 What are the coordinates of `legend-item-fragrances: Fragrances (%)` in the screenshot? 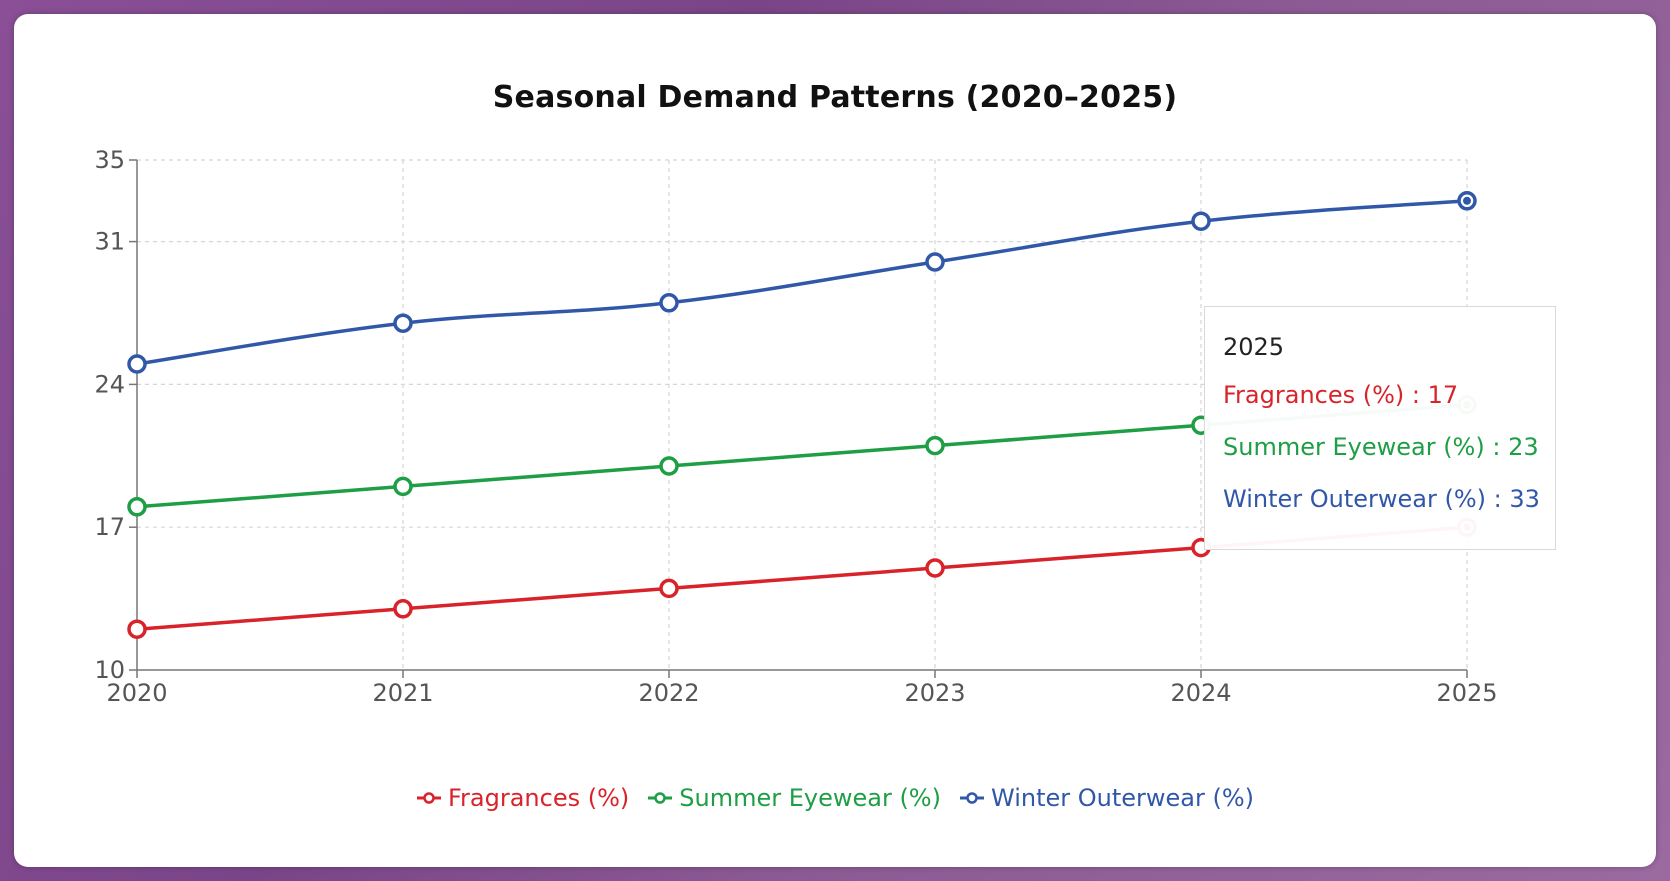 It's located at (522, 798).